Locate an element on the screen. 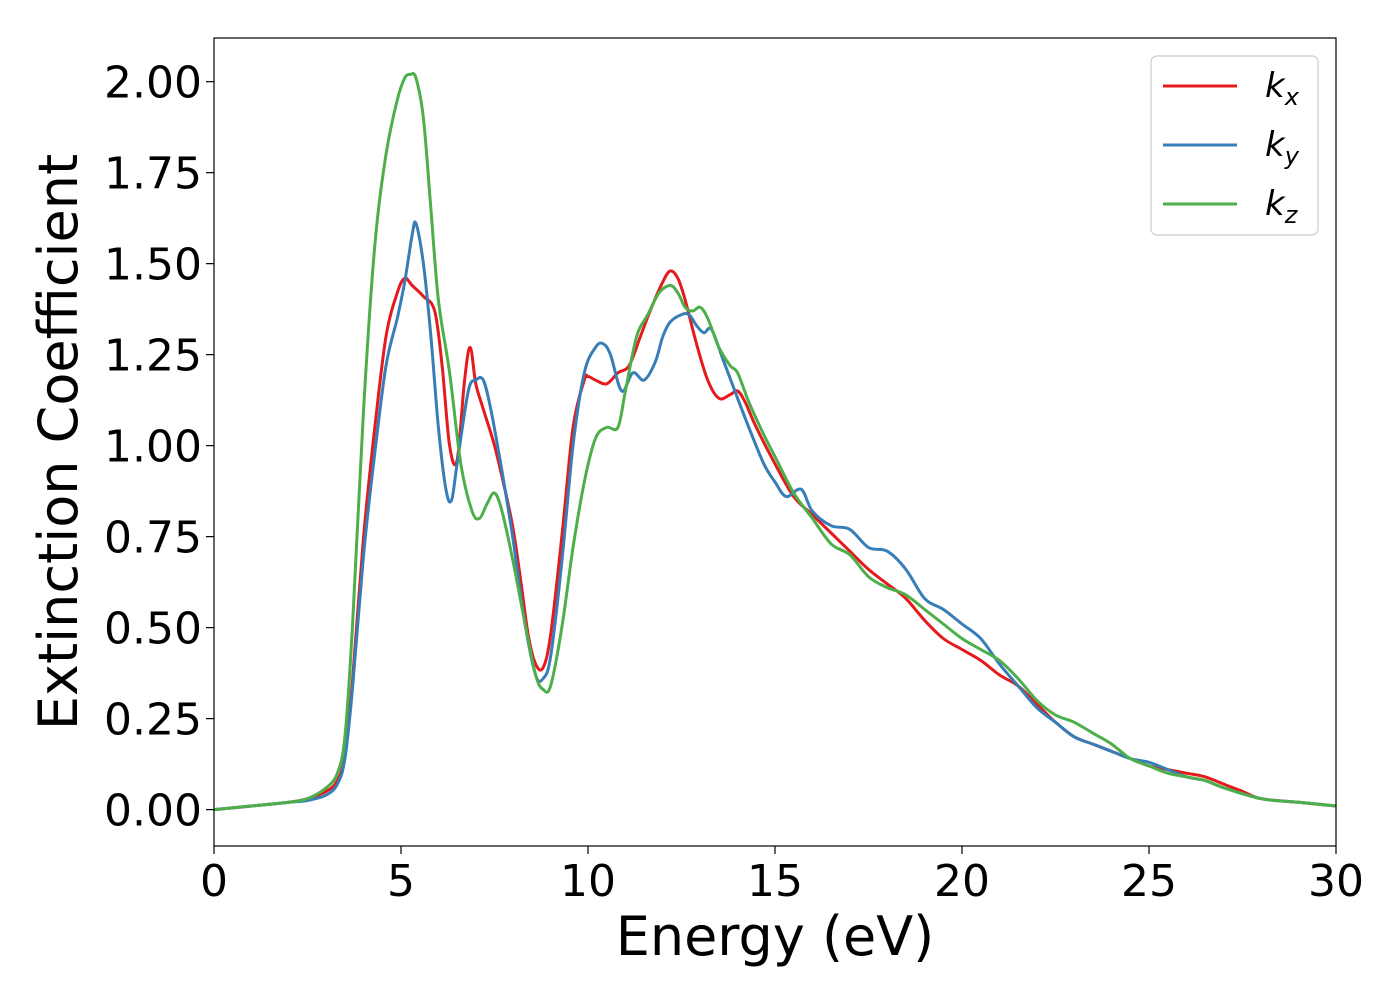 The height and width of the screenshot is (1000, 1400). legend-label-subscript: z is located at coordinates (1291, 215).